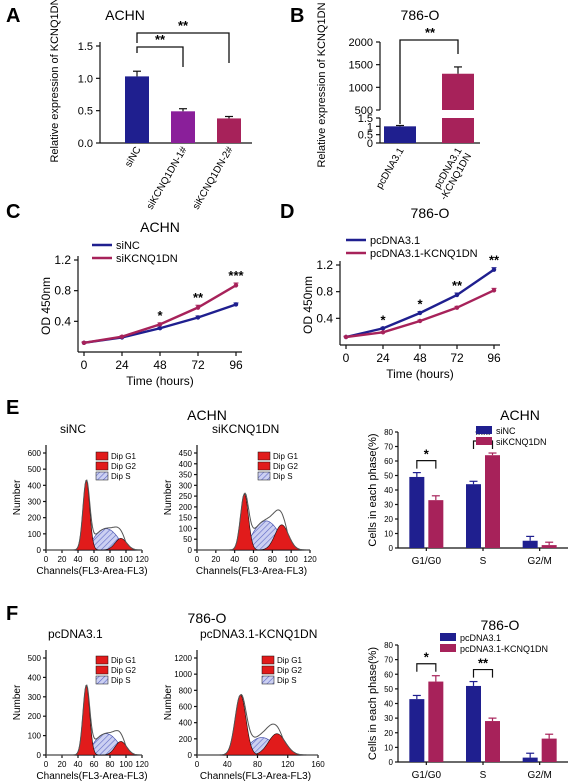  I want to click on bar-siKCNQ1DN-G2/M, so click(549, 546).